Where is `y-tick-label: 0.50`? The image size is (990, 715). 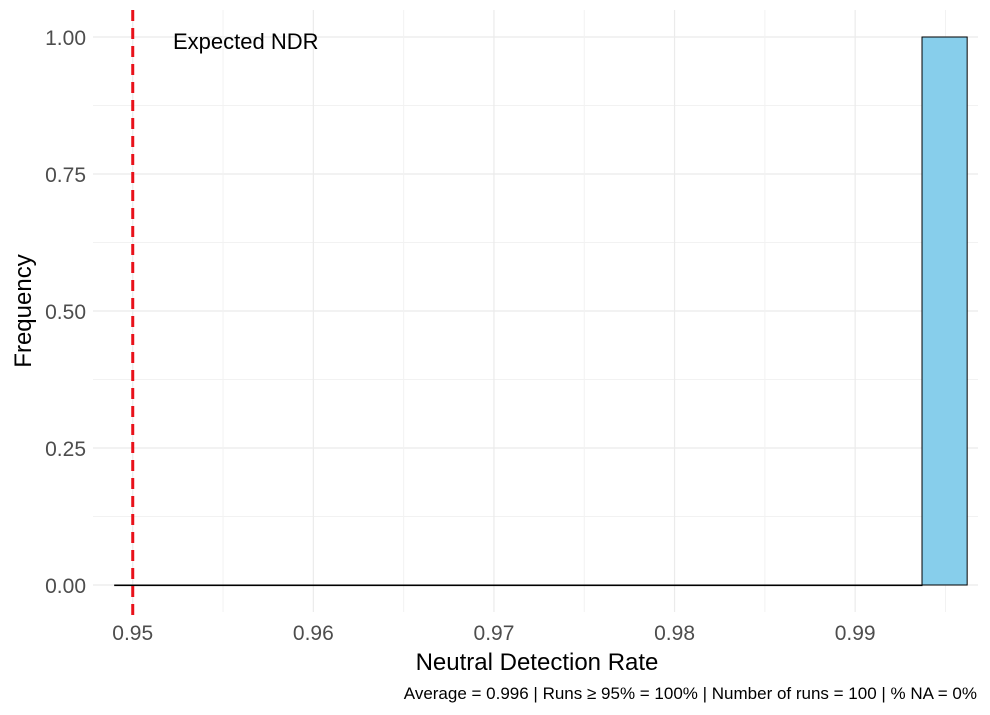
y-tick-label: 0.50 is located at coordinates (65, 312).